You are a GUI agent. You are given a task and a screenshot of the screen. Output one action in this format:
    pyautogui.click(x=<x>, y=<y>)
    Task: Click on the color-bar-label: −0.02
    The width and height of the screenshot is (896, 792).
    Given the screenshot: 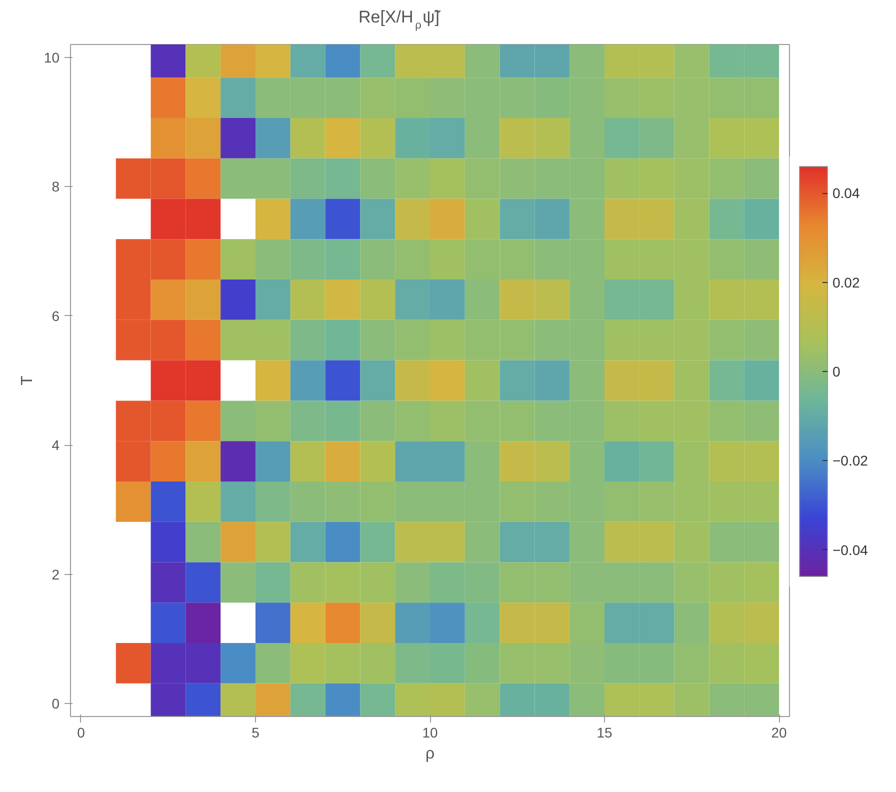 What is the action you would take?
    pyautogui.click(x=850, y=460)
    